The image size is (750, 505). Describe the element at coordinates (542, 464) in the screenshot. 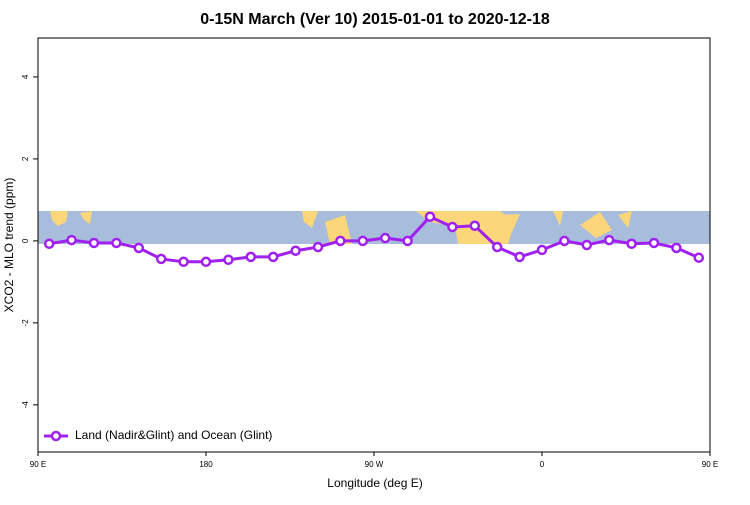

I see `x-tick-label: 0` at that location.